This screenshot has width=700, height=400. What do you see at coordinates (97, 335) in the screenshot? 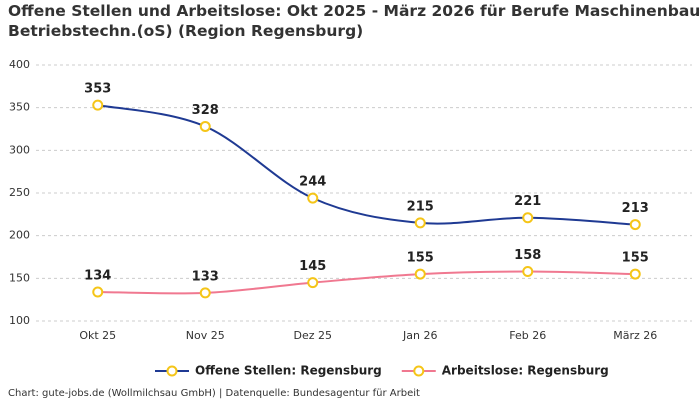
I see `x-tick-label: Okt 25` at bounding box center [97, 335].